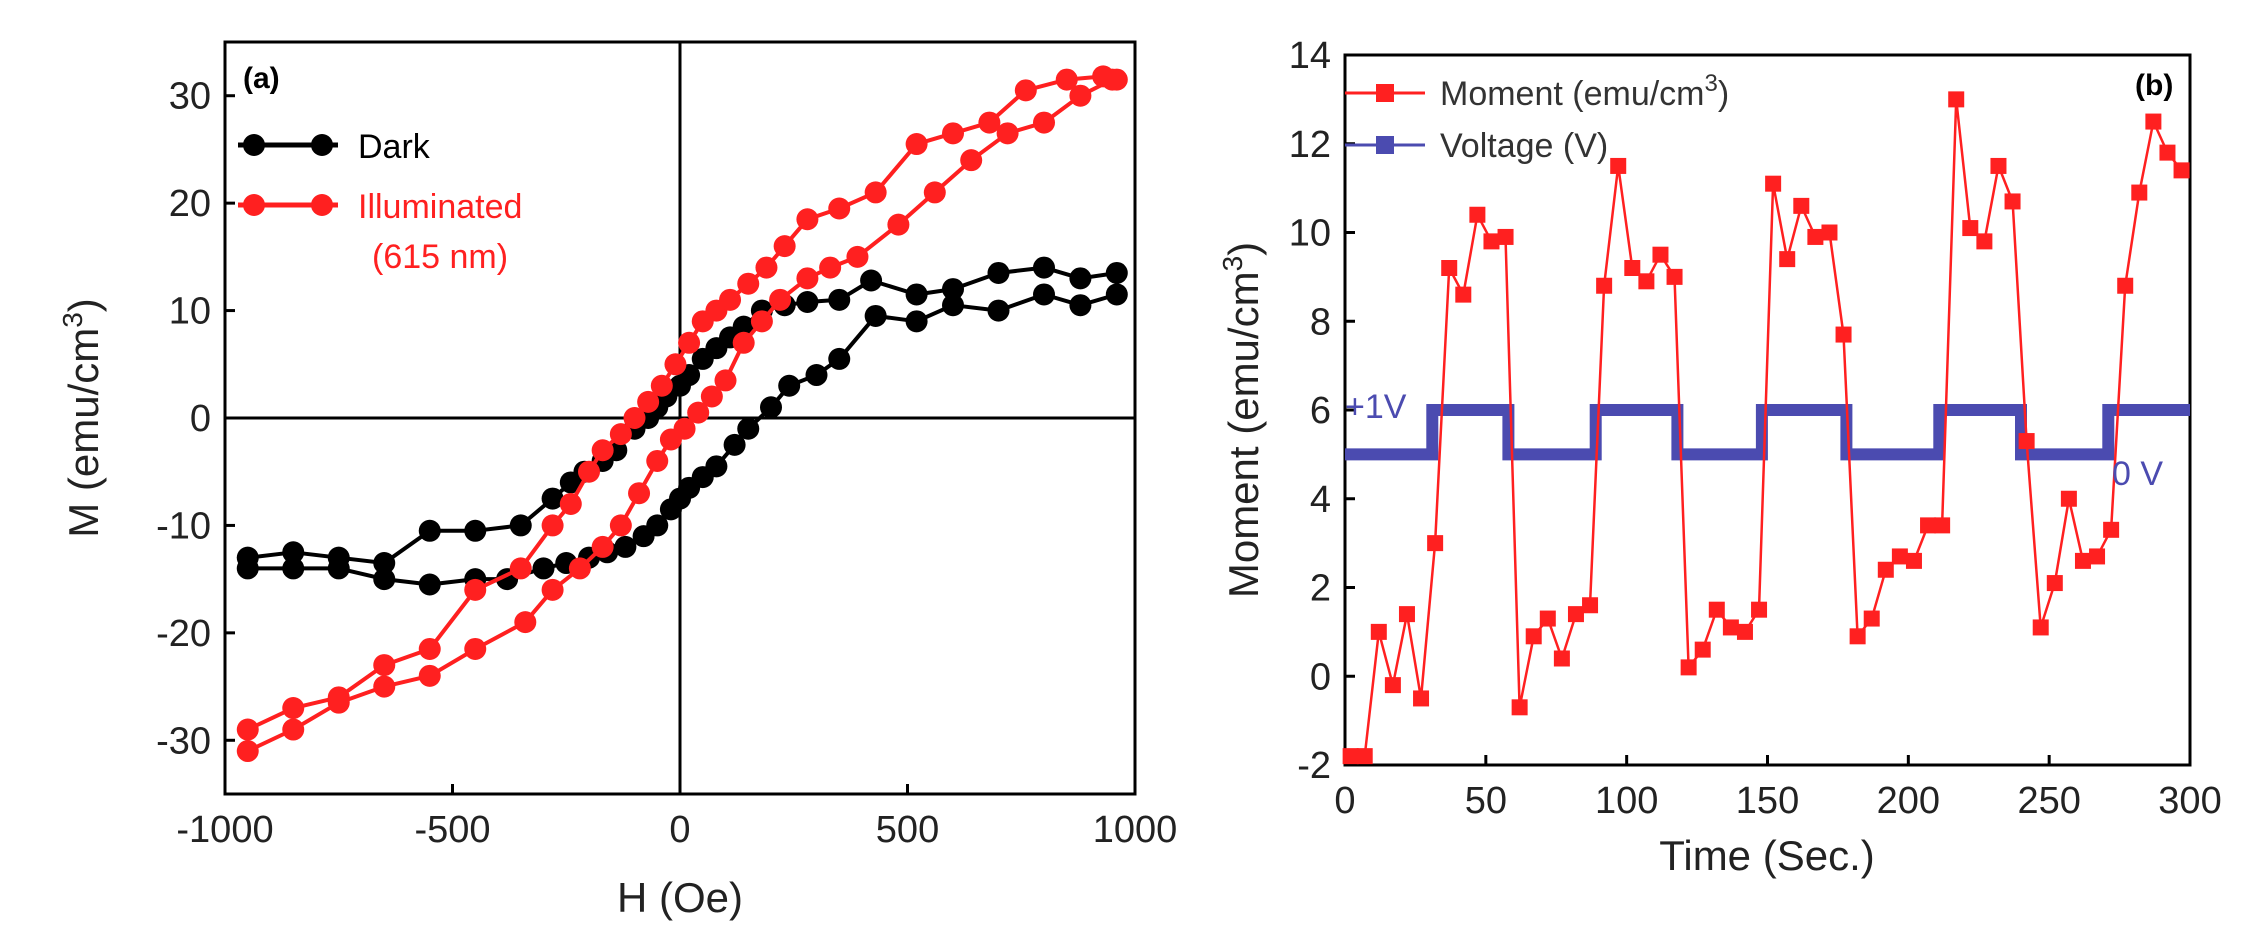 This screenshot has width=2259, height=950. Describe the element at coordinates (1385, 93) in the screenshot. I see `legend-moment-marker` at that location.